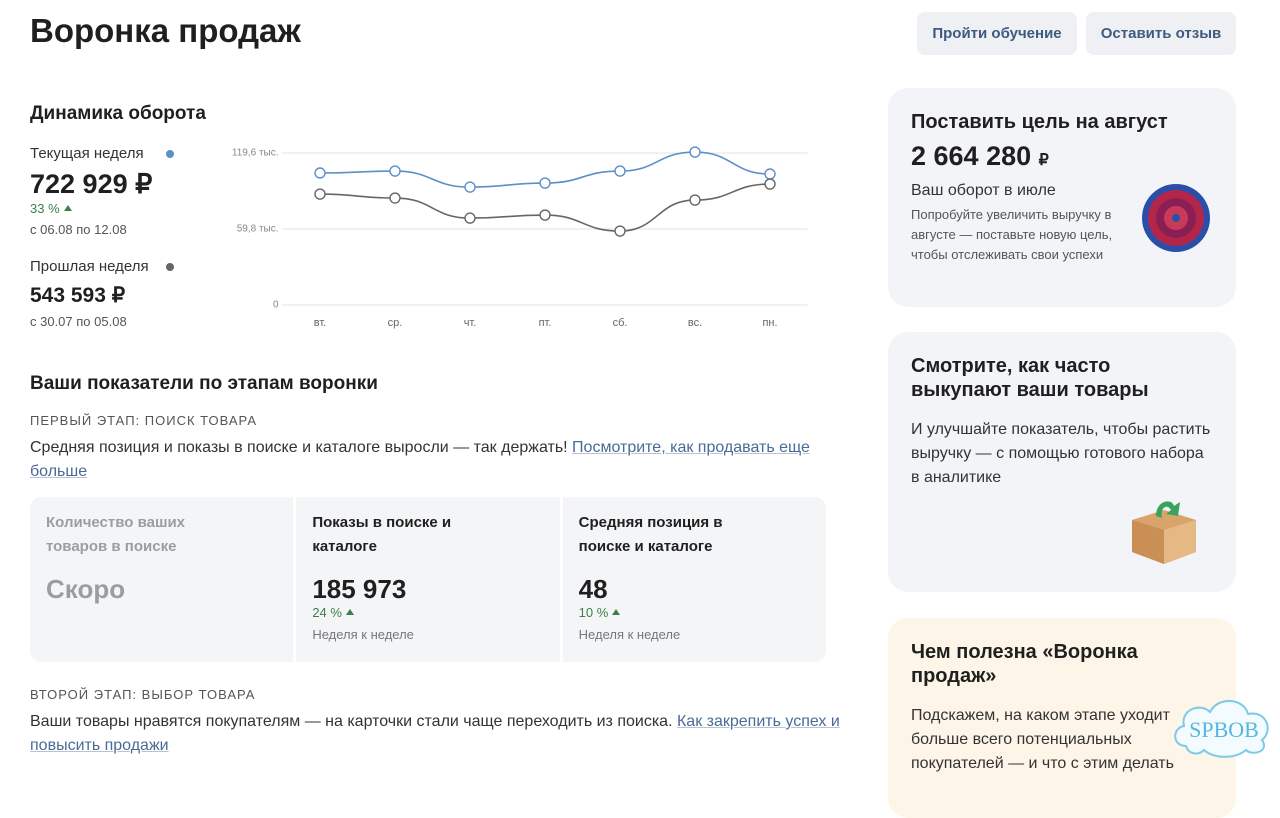  I want to click on section-title: Динамика оборота, so click(118, 113).